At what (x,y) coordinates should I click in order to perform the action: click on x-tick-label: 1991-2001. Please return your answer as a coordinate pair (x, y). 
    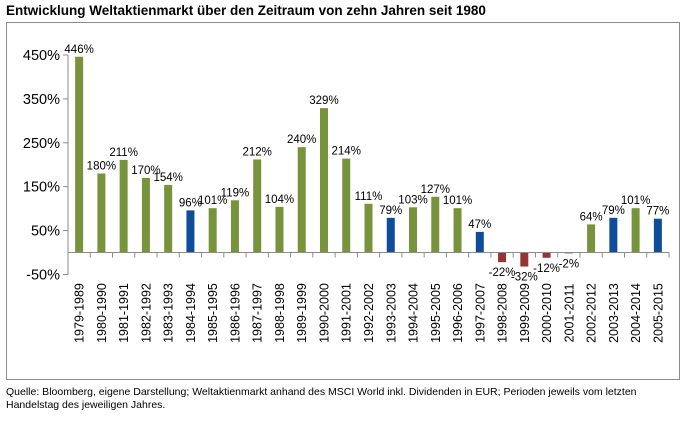
    Looking at the image, I should click on (347, 313).